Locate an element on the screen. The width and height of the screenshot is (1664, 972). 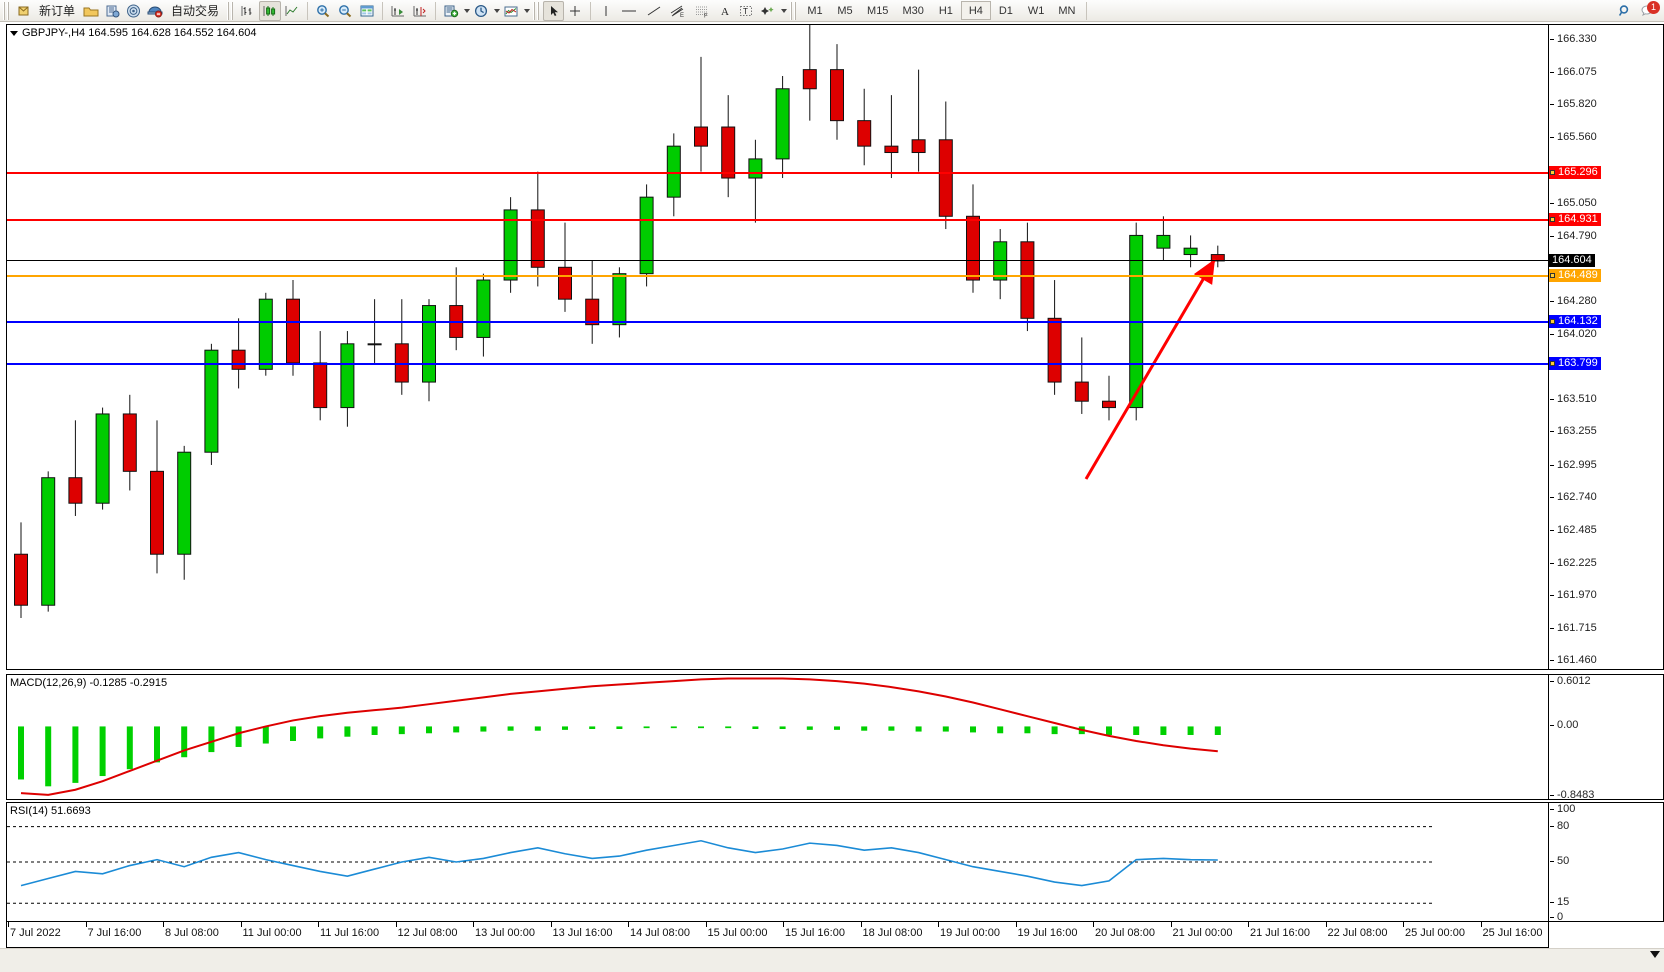
toolbar-grip is located at coordinates (6, 10).